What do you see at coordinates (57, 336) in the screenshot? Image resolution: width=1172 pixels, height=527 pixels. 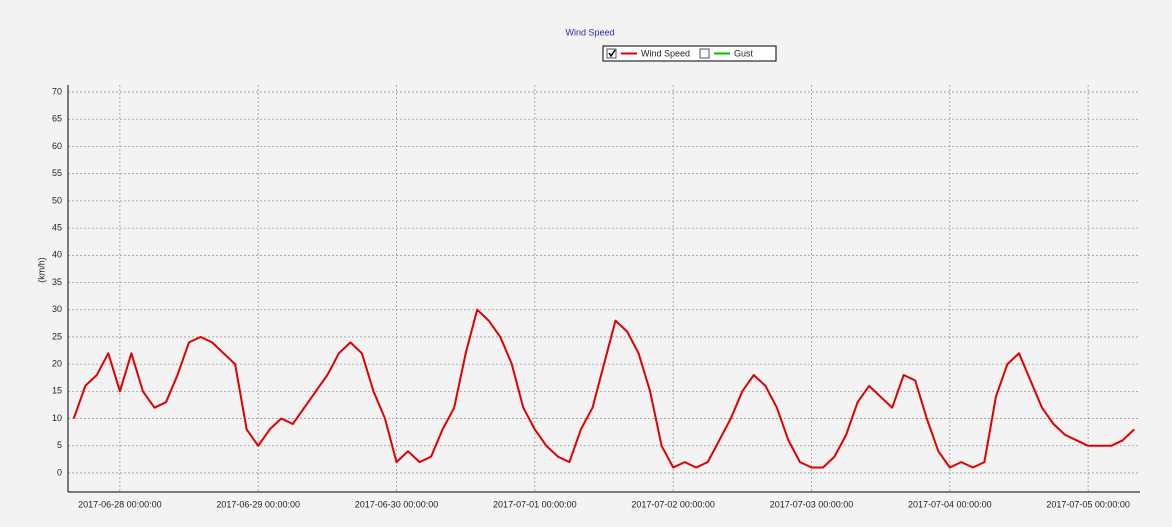 I see `y-tick-label: 25` at bounding box center [57, 336].